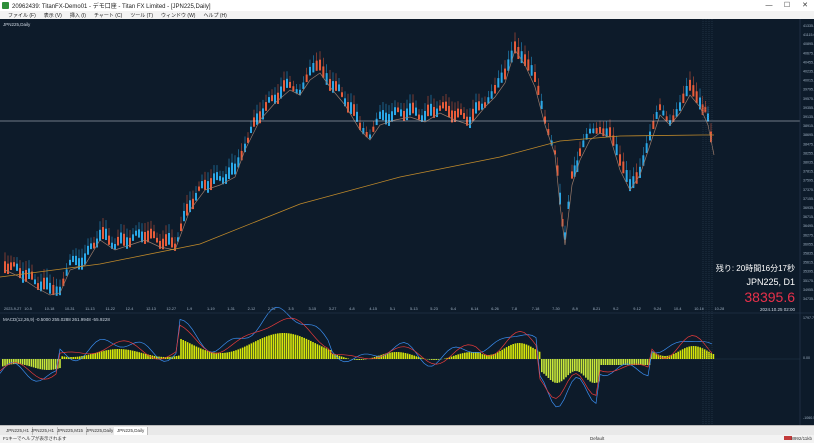 The width and height of the screenshot is (814, 443). I want to click on price-tick-label: 41115.0, so click(808, 35).